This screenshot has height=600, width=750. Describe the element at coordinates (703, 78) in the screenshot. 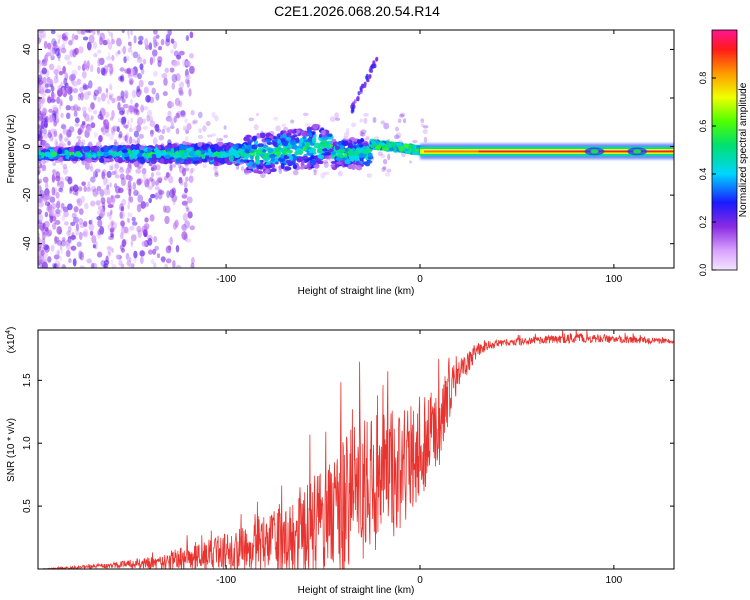

I see `colorbar-tick-label: 0.8` at that location.